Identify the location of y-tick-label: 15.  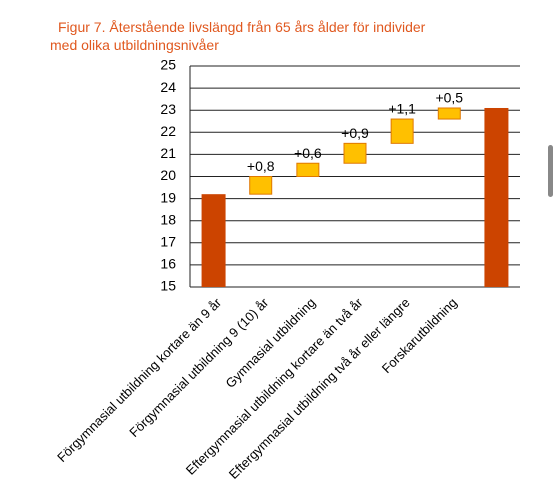
(168, 286).